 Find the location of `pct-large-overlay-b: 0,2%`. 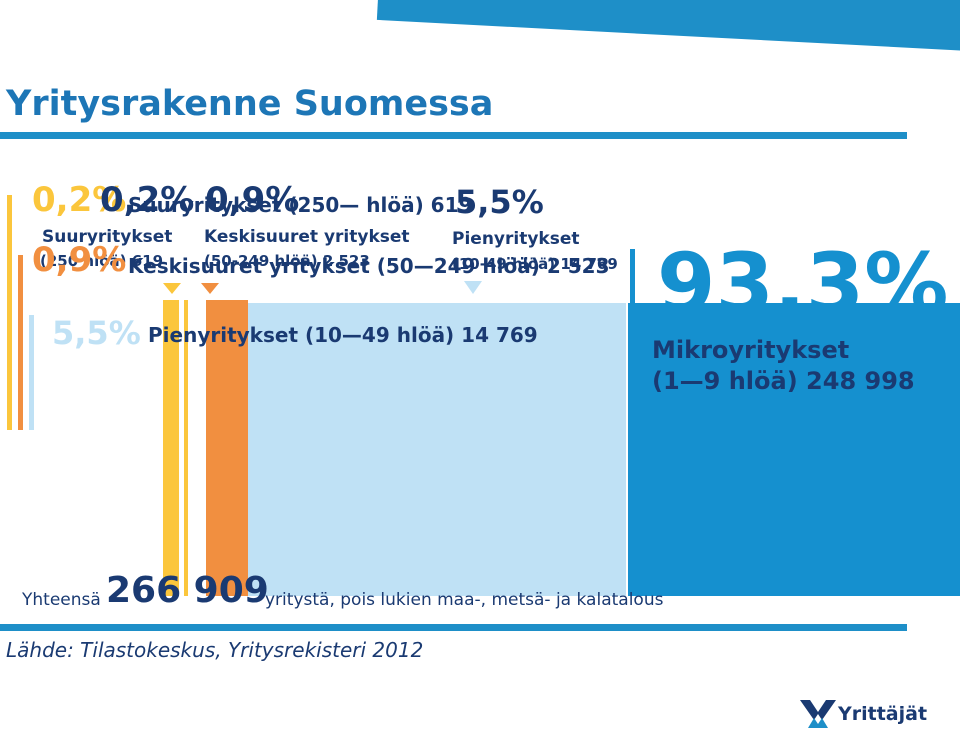

pct-large-overlay-b: 0,2% is located at coordinates (147, 200).